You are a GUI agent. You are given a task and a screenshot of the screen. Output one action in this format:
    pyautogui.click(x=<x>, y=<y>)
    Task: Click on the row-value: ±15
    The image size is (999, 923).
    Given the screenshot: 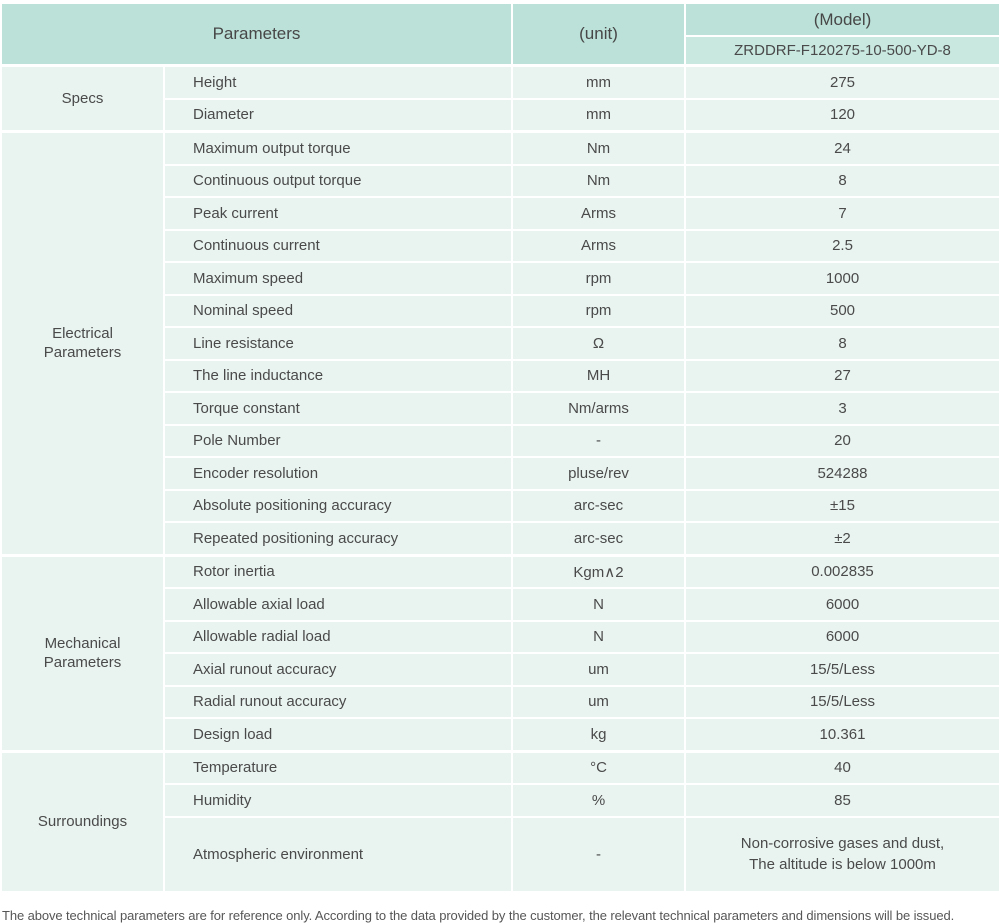 What is the action you would take?
    pyautogui.click(x=841, y=505)
    